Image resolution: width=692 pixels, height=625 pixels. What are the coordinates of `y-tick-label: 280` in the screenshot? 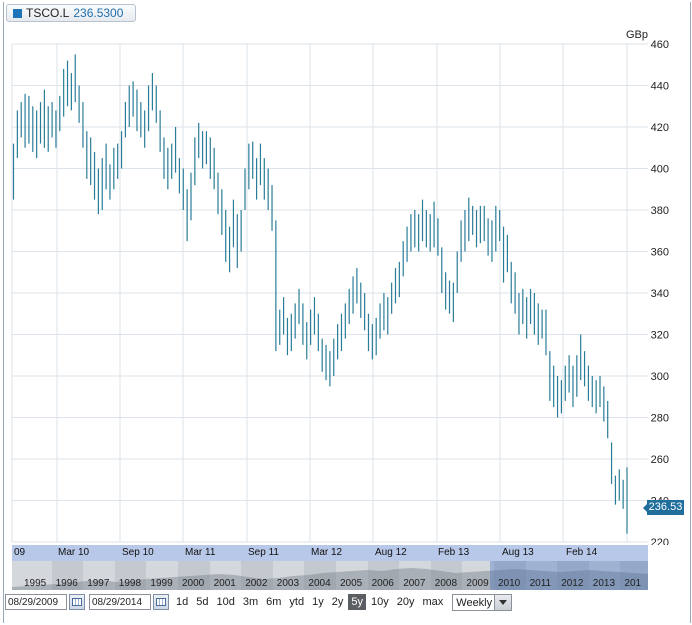 It's located at (660, 419).